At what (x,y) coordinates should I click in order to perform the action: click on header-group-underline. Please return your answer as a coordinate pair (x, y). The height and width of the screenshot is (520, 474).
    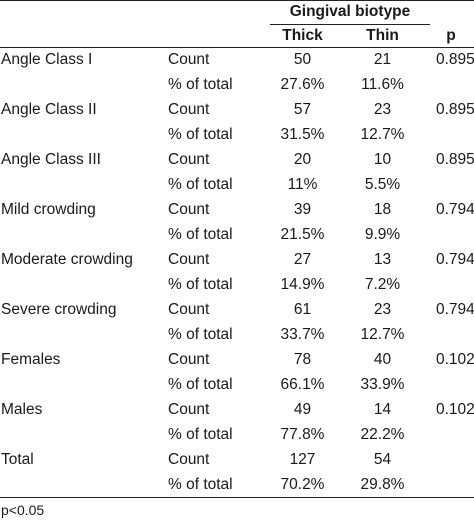
    Looking at the image, I should click on (350, 24).